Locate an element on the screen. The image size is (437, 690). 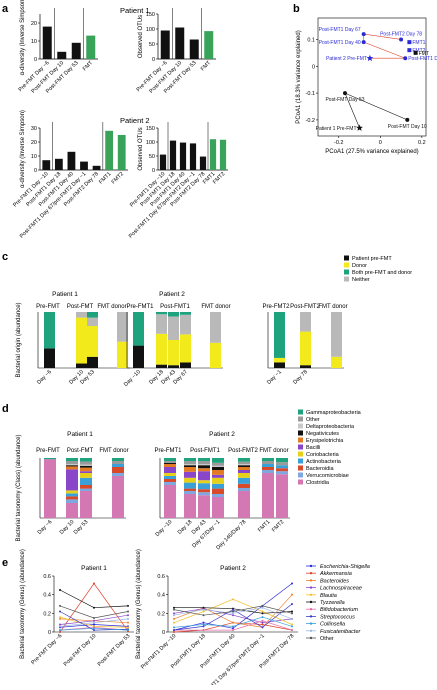
point-label: Patient 1 Pre-FMT is located at coordinates (336, 129).